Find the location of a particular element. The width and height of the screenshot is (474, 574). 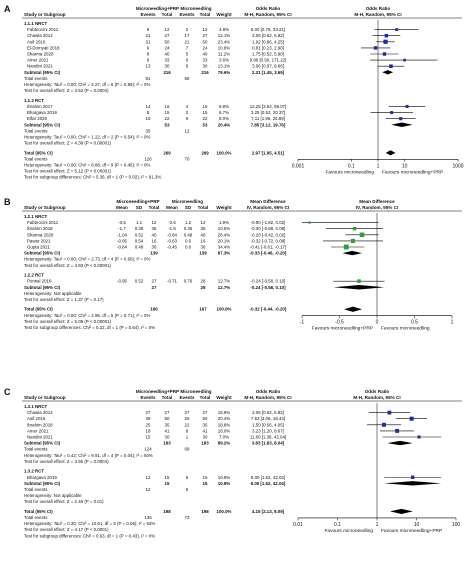

study-cell: 35 is located at coordinates (205, 424).